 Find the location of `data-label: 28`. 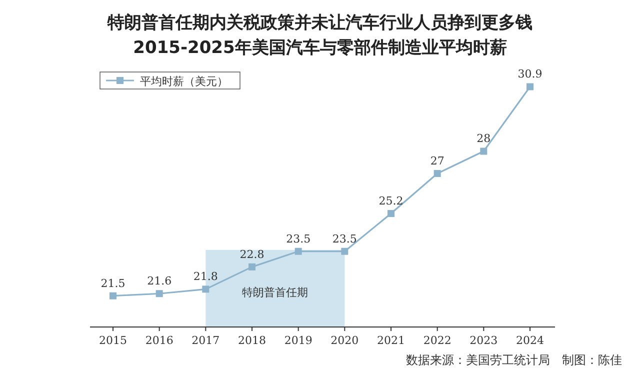

data-label: 28 is located at coordinates (483, 139).